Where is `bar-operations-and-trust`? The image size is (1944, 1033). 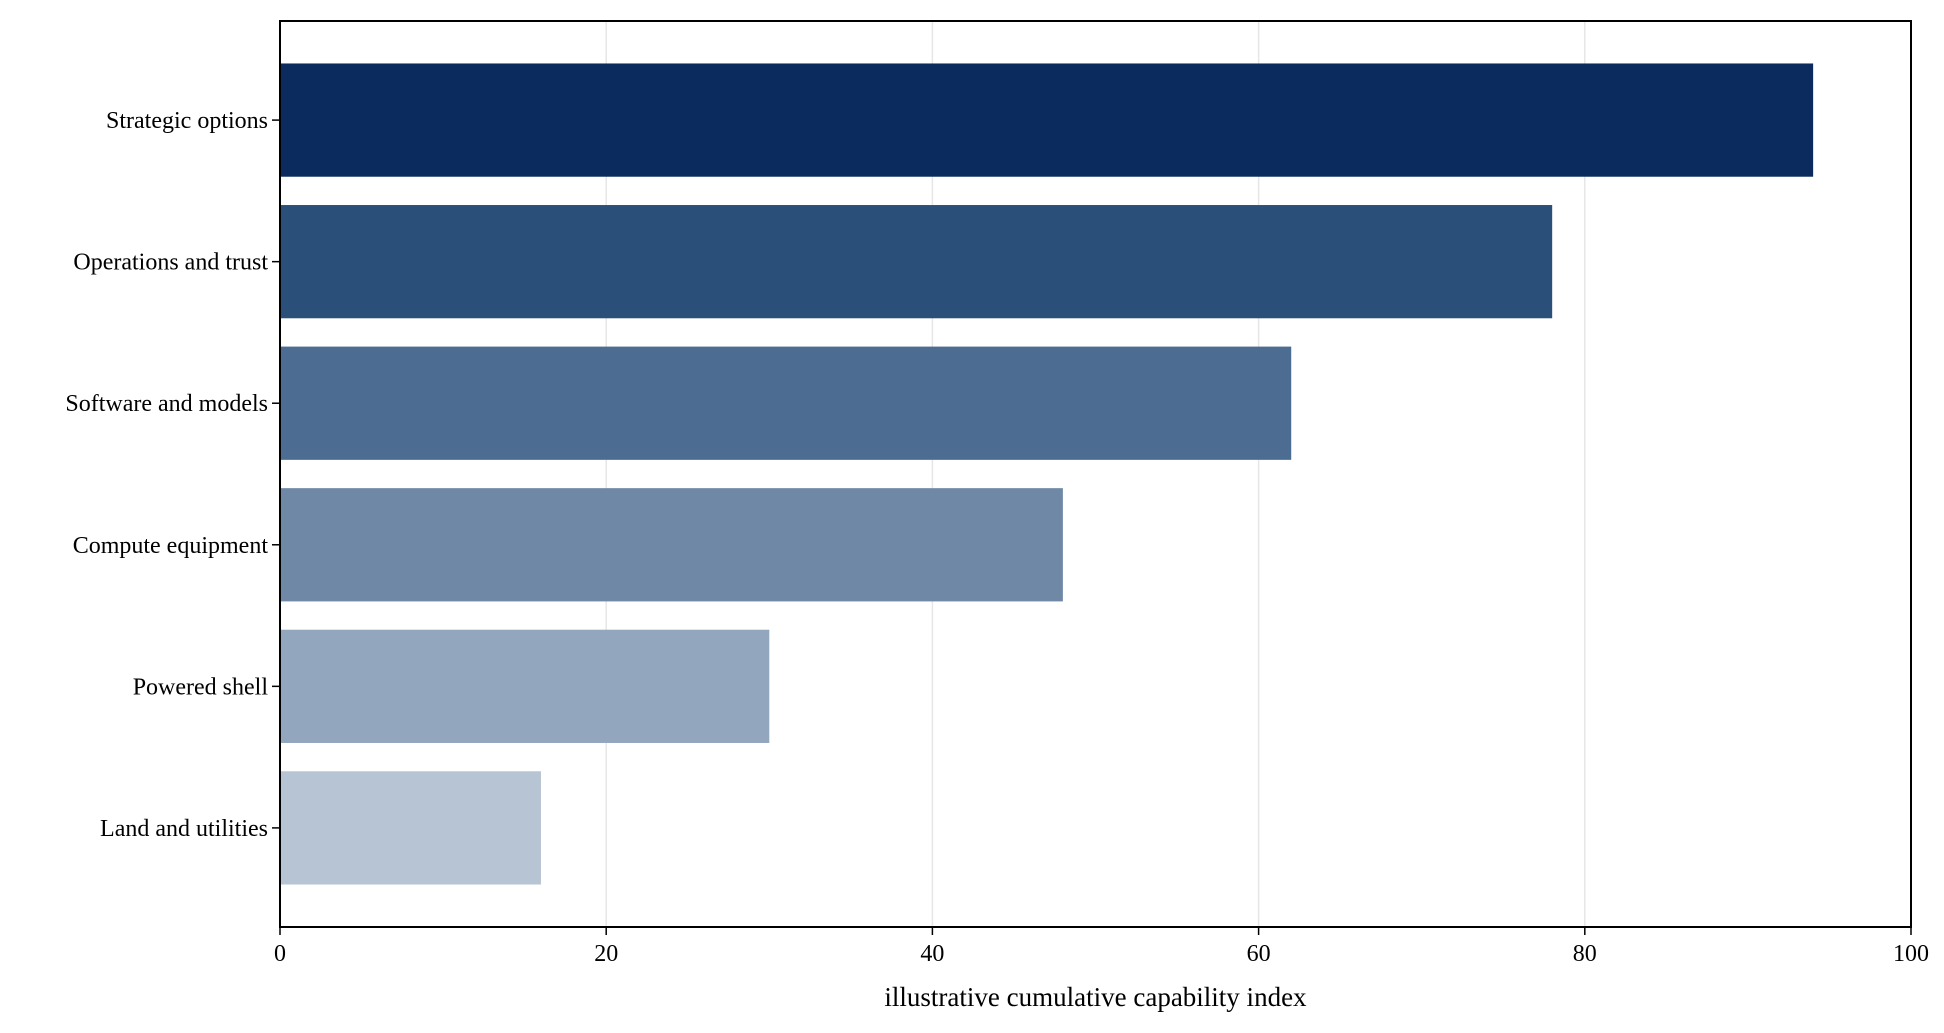
bar-operations-and-trust is located at coordinates (916, 262).